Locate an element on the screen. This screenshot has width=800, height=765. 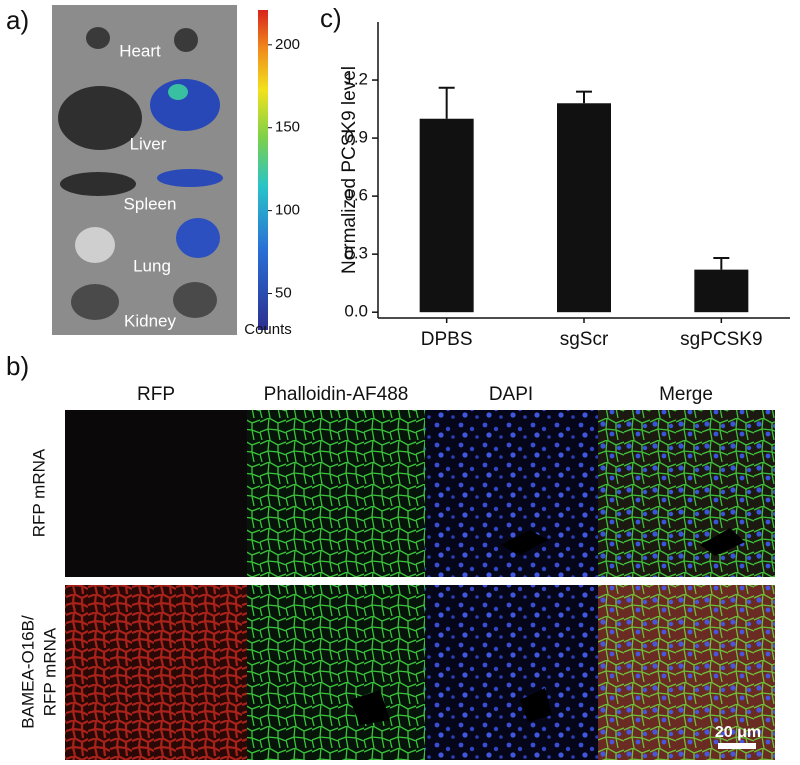
vessels is located at coordinates (547, 626).